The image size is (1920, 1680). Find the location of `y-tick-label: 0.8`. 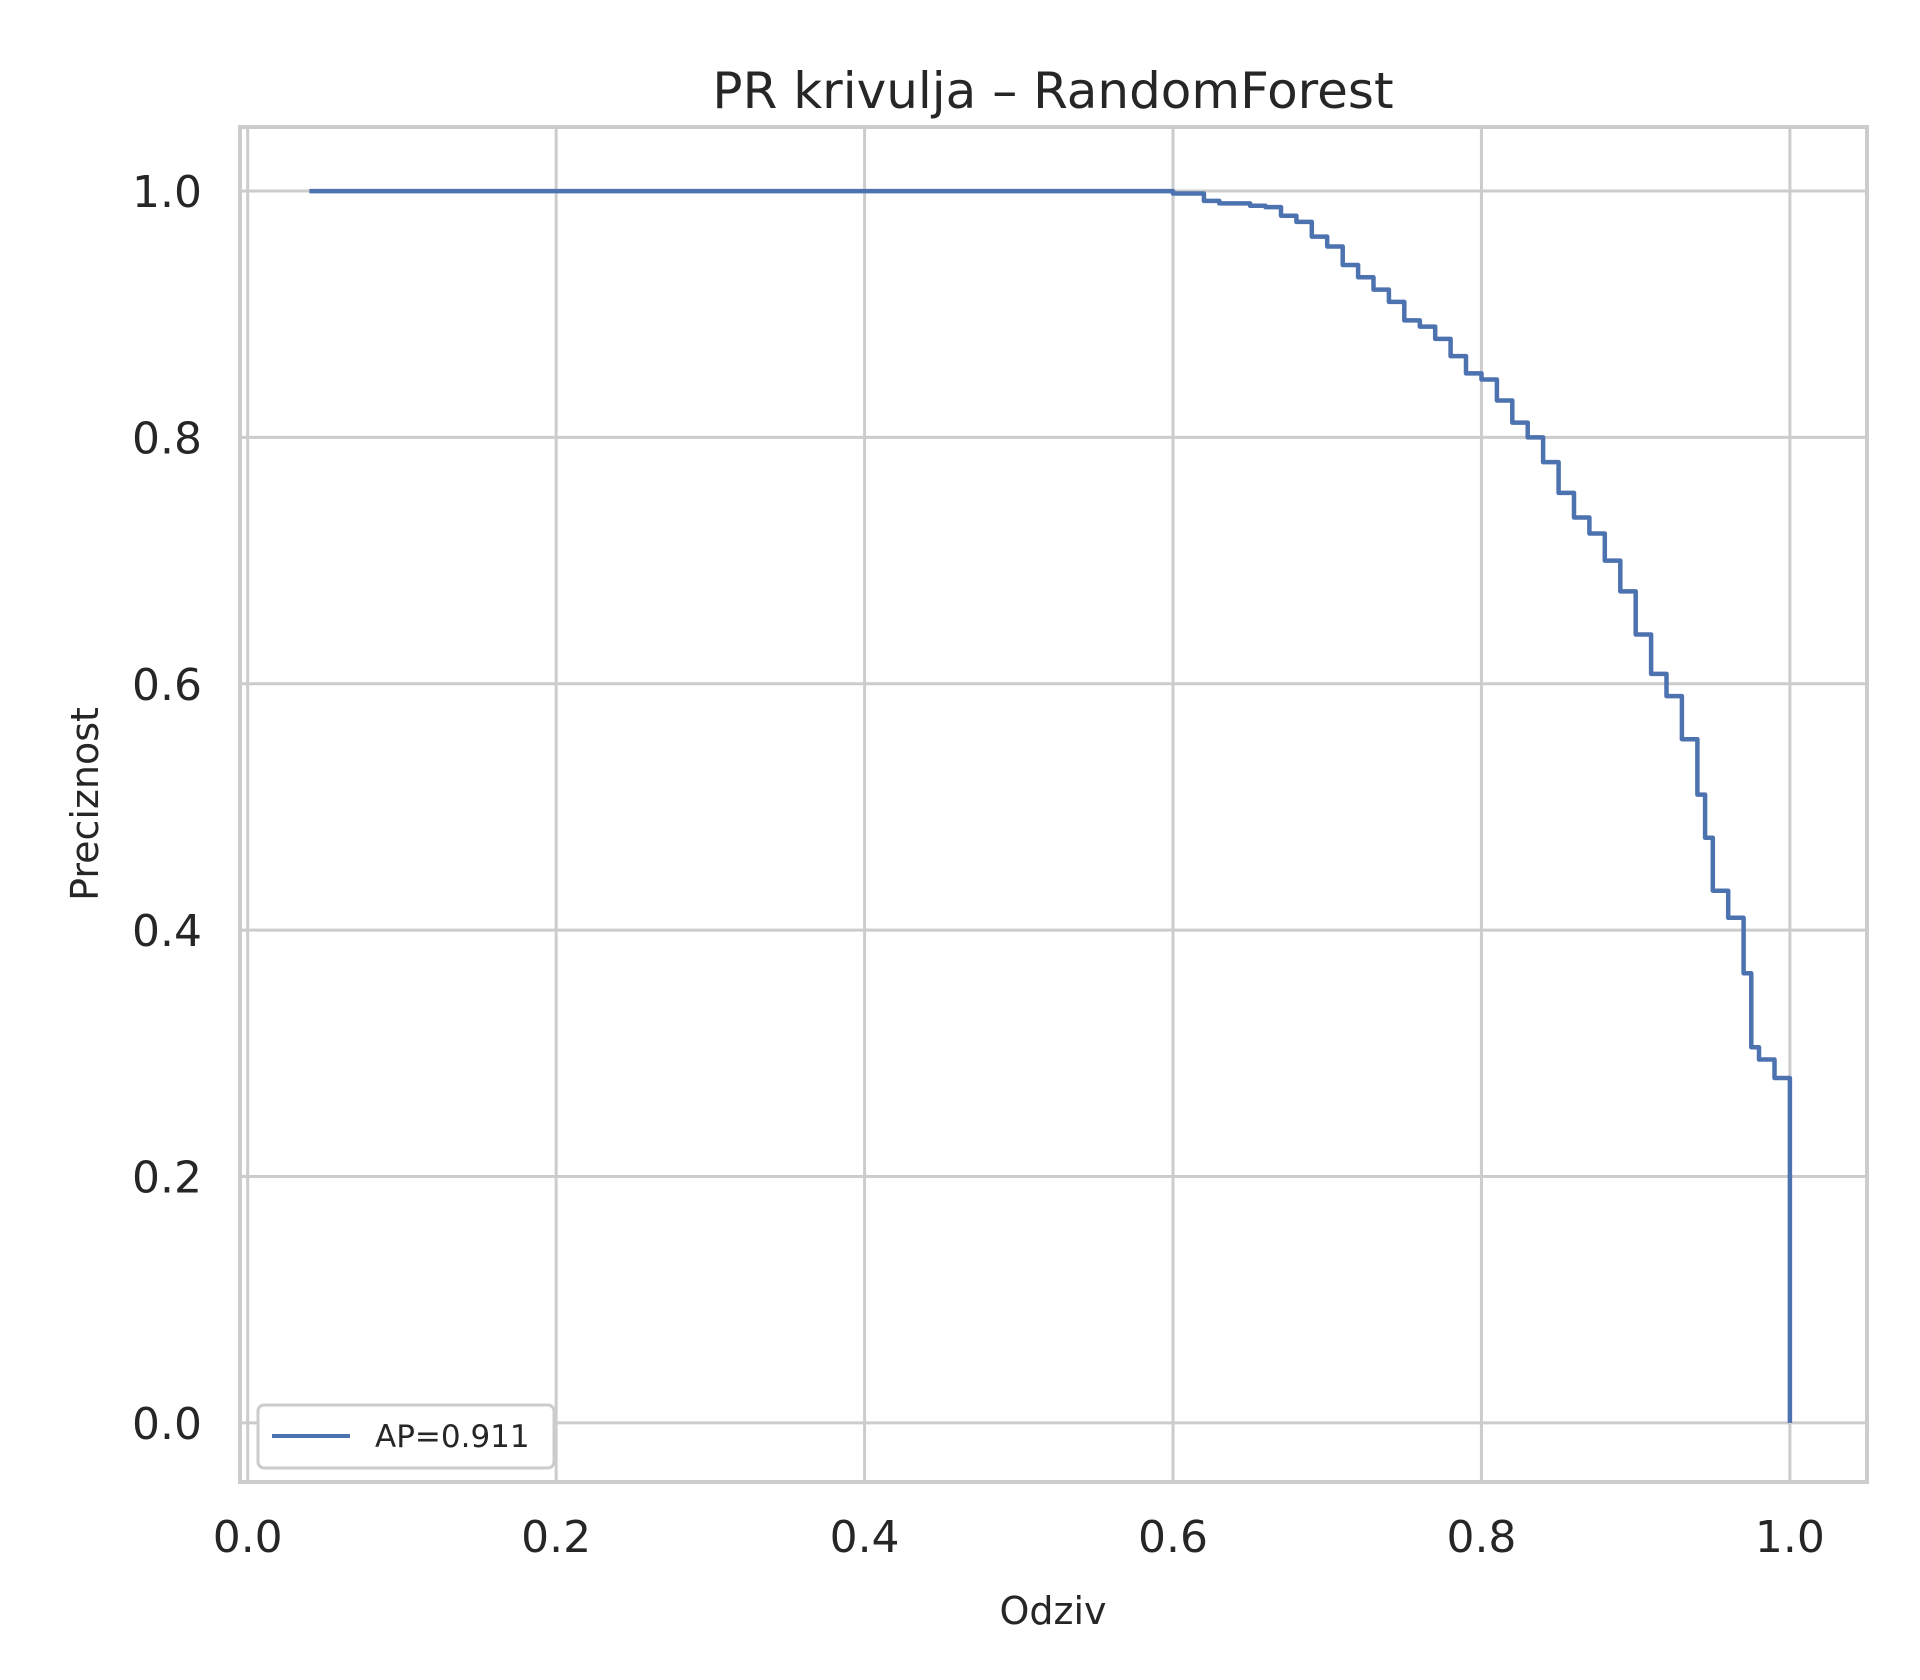

y-tick-label: 0.8 is located at coordinates (167, 438).